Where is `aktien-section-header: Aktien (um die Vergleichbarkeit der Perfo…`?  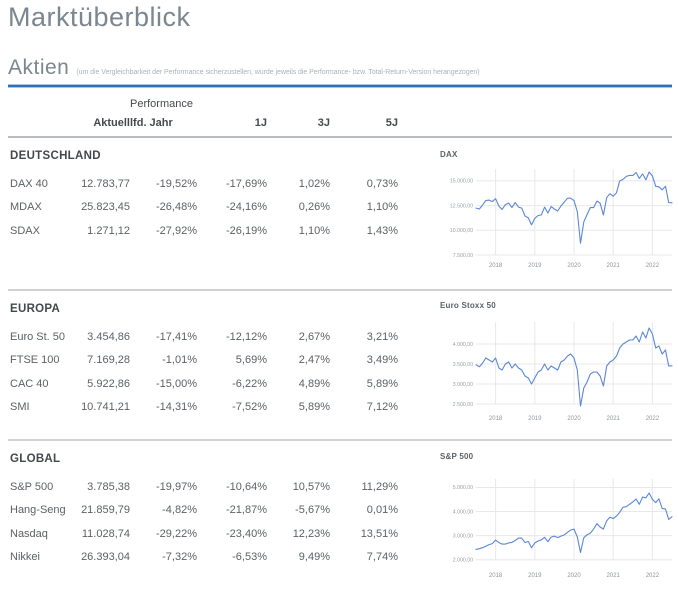
aktien-section-header: Aktien (um die Vergleichbarkeit der Perfo… is located at coordinates (244, 68).